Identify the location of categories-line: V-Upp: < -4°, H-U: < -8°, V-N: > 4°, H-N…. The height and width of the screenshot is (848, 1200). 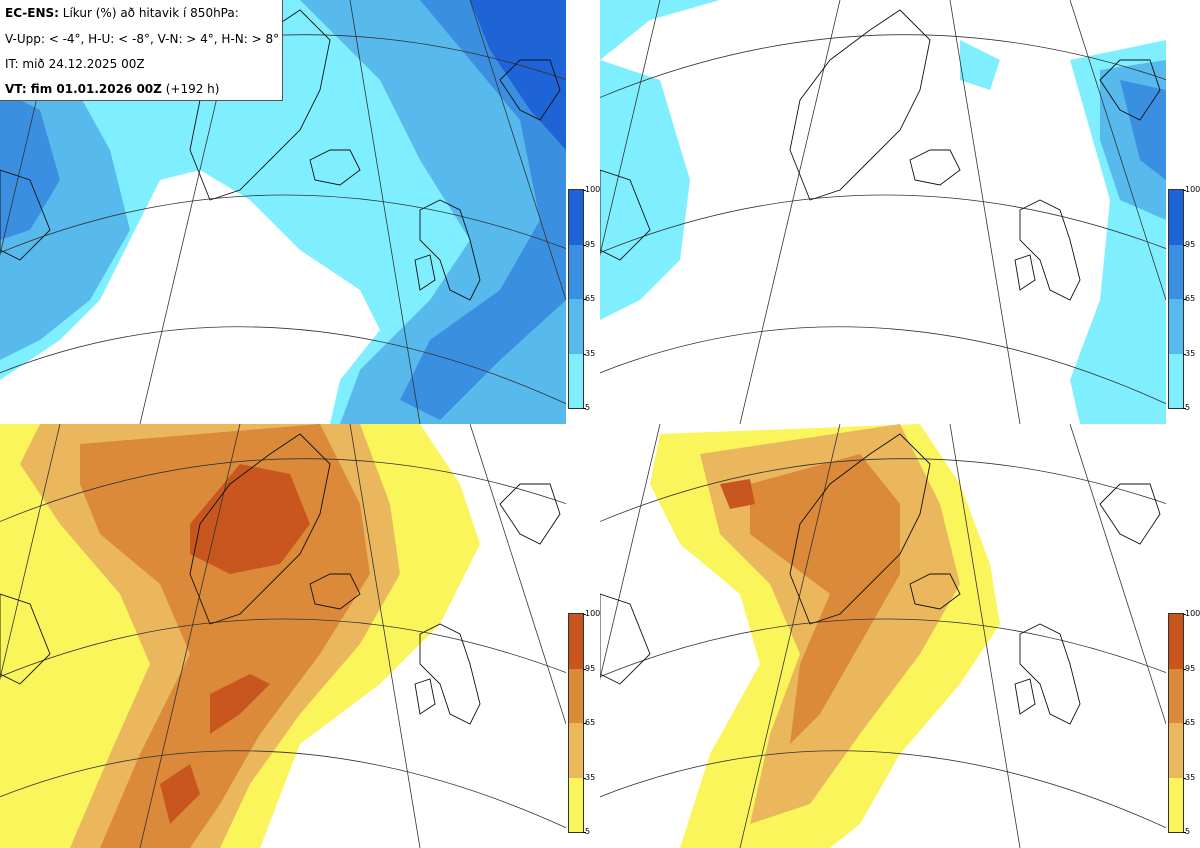
(142, 39).